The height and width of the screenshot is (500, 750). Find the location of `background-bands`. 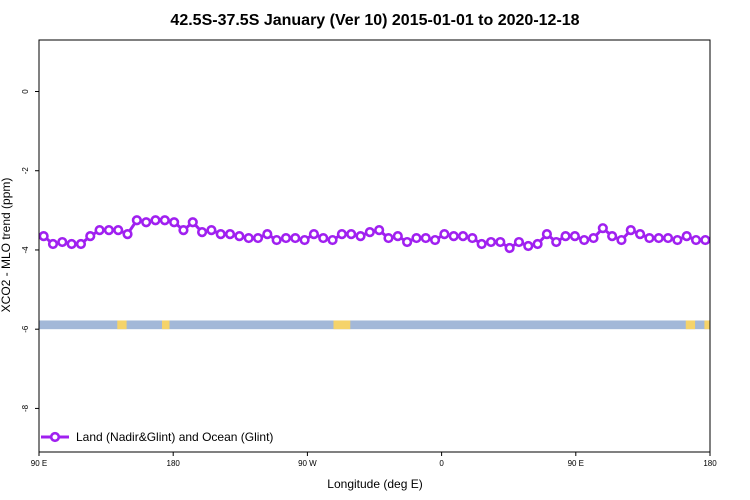

background-bands is located at coordinates (374, 325).